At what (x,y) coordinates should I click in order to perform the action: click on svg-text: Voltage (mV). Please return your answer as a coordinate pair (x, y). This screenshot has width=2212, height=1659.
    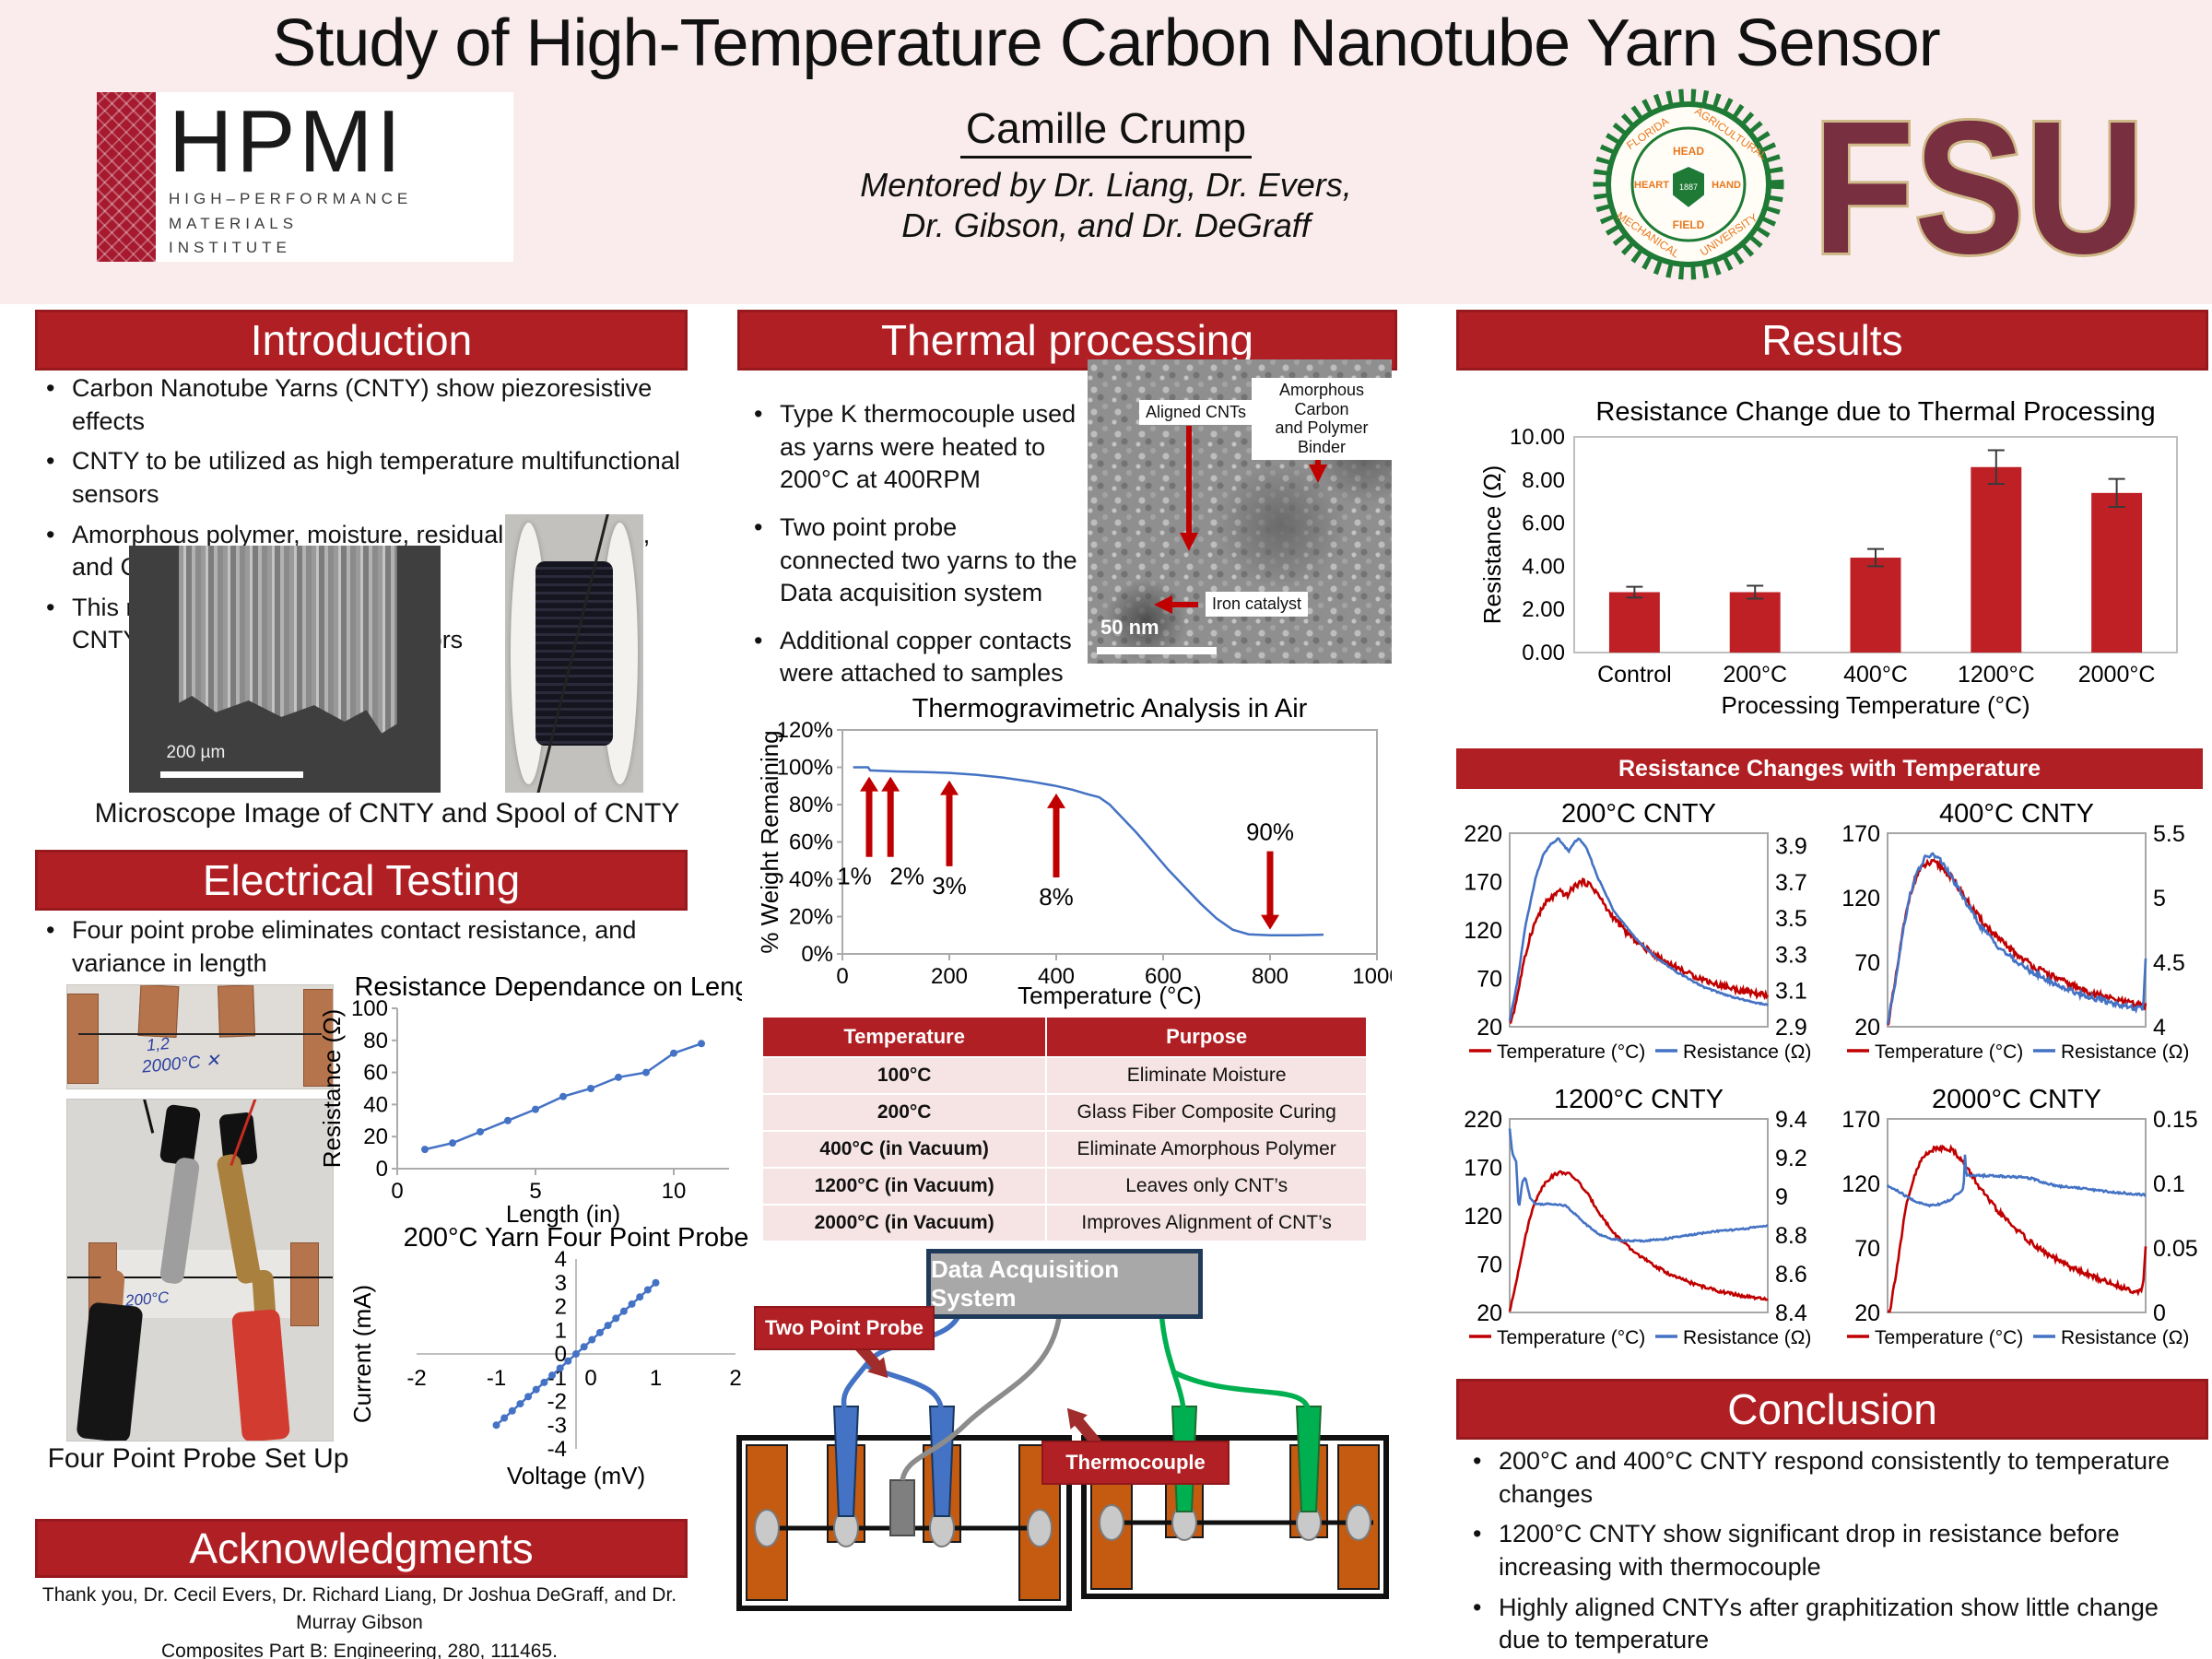
    Looking at the image, I should click on (576, 1475).